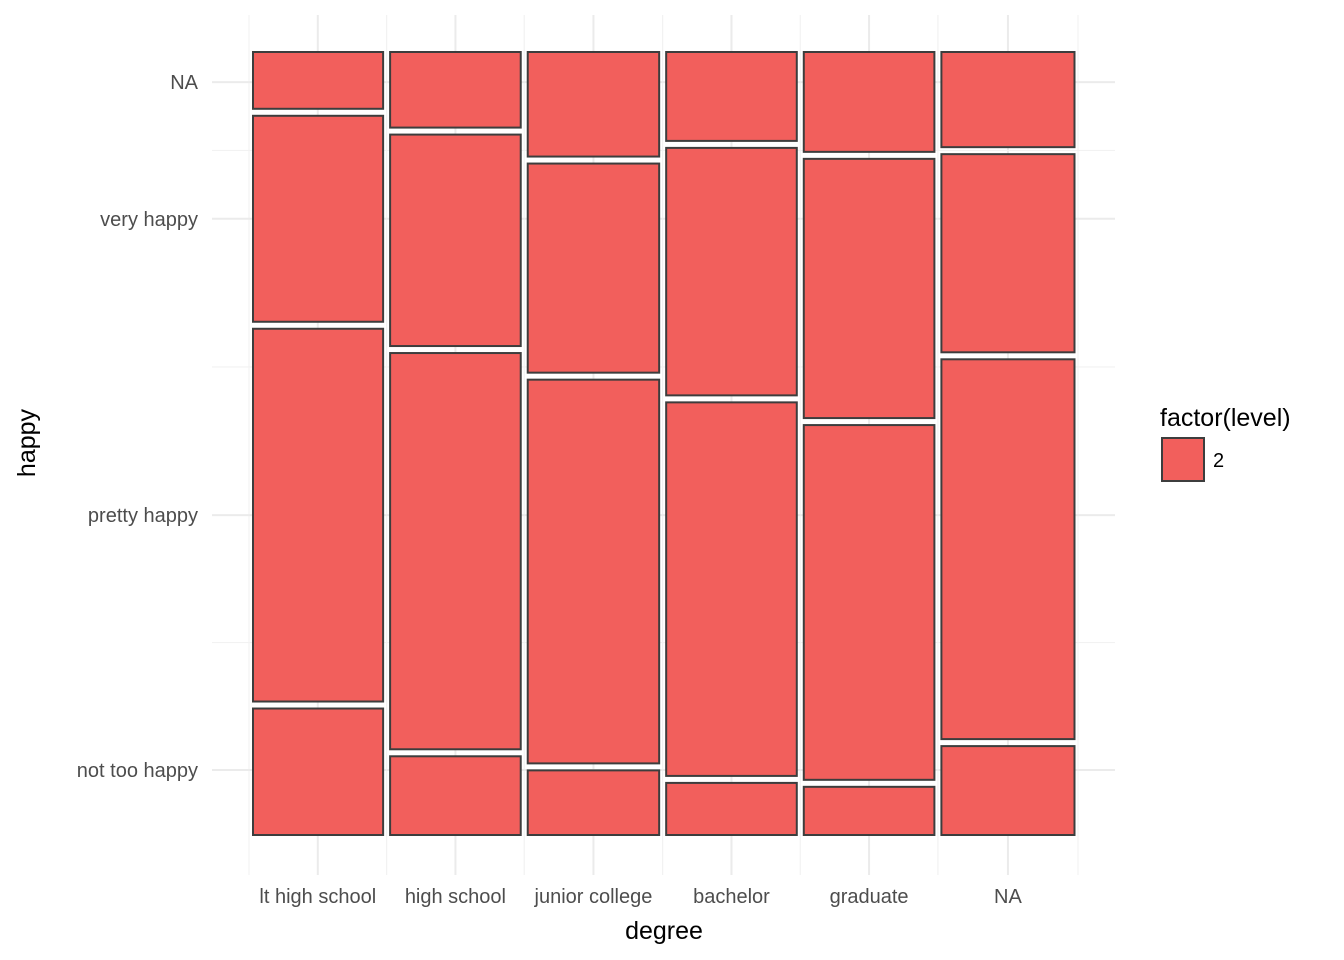  What do you see at coordinates (869, 897) in the screenshot?
I see `x-tick-label-graduate: graduate` at bounding box center [869, 897].